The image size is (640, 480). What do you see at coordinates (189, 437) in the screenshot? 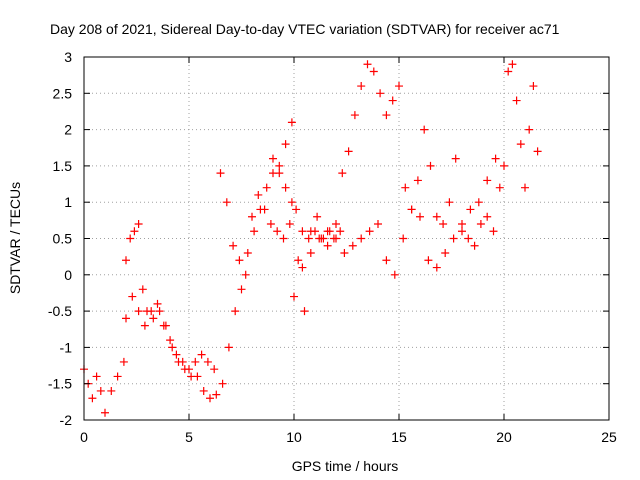
I see `x-tick-label: 5` at bounding box center [189, 437].